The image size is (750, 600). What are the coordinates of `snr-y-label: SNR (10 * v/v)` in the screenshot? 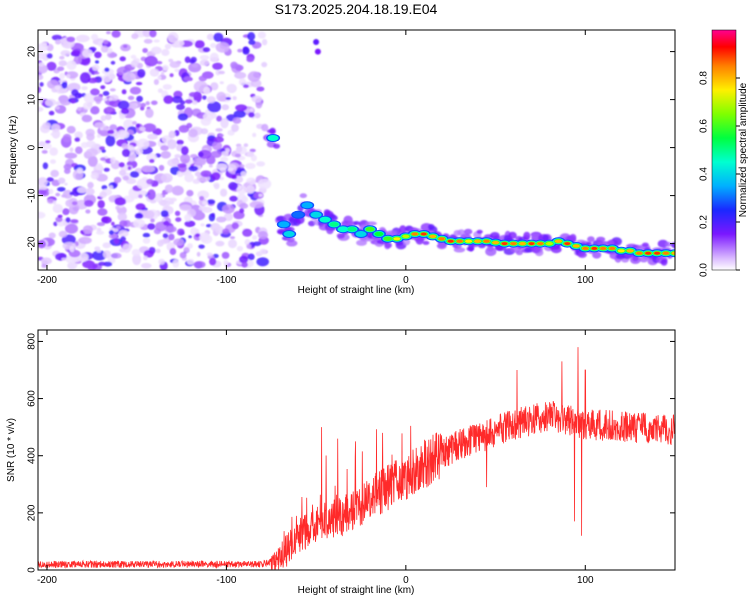 It's located at (11, 450).